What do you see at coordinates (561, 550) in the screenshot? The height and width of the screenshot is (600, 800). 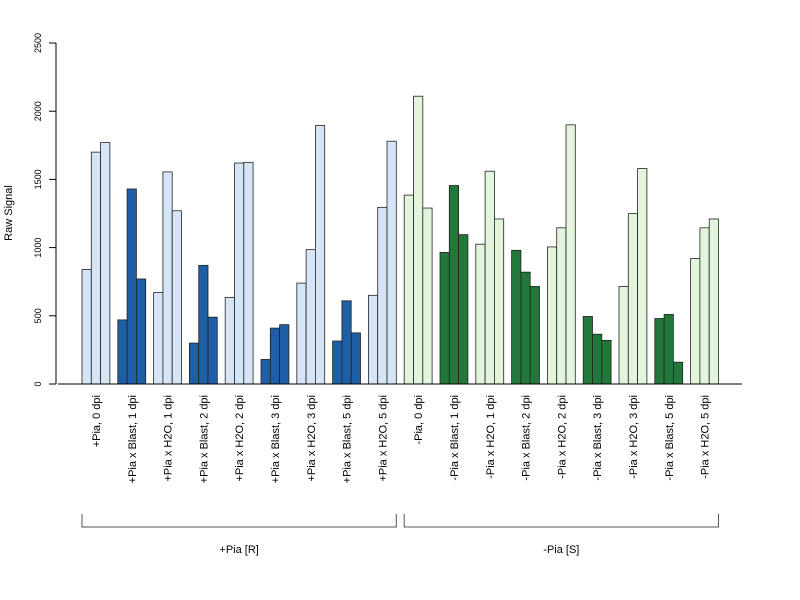 I see `group-label: -Pia [S]` at bounding box center [561, 550].